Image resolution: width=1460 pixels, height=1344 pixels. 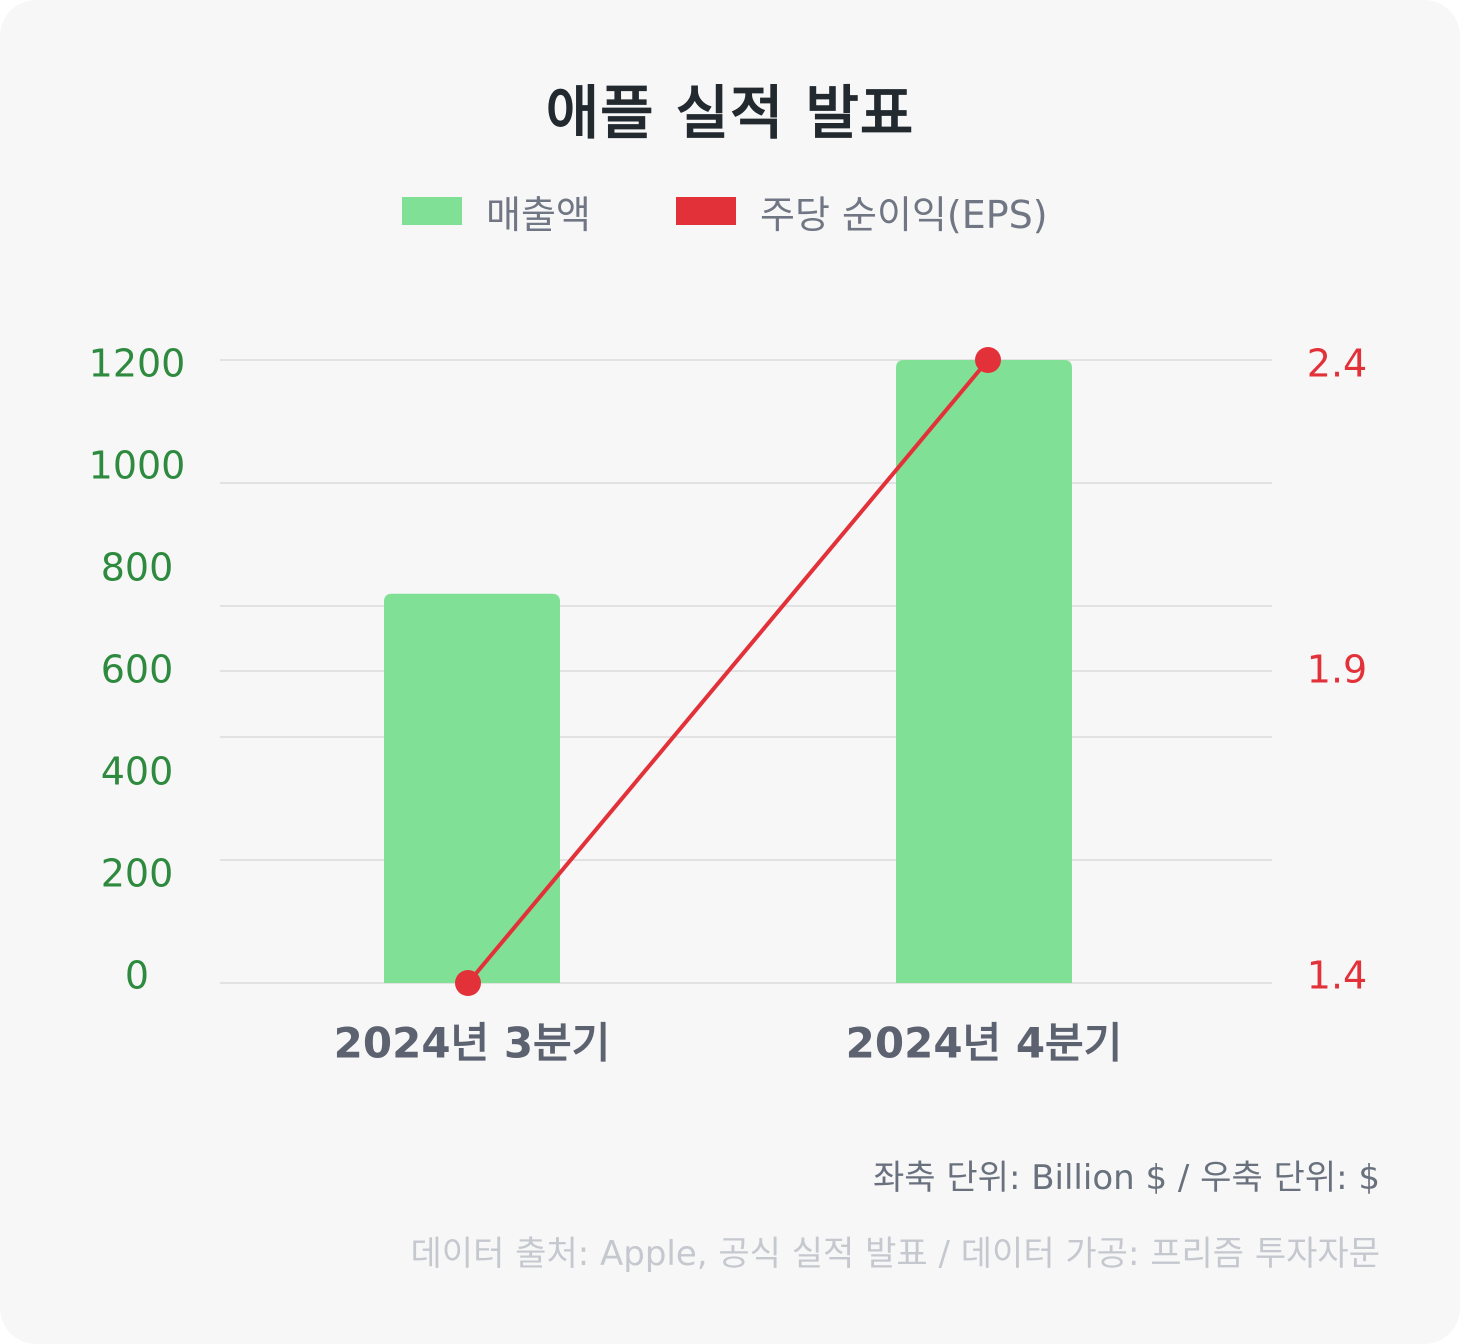 I want to click on x-axis-category-label: 2024년 3분기, so click(x=472, y=1043).